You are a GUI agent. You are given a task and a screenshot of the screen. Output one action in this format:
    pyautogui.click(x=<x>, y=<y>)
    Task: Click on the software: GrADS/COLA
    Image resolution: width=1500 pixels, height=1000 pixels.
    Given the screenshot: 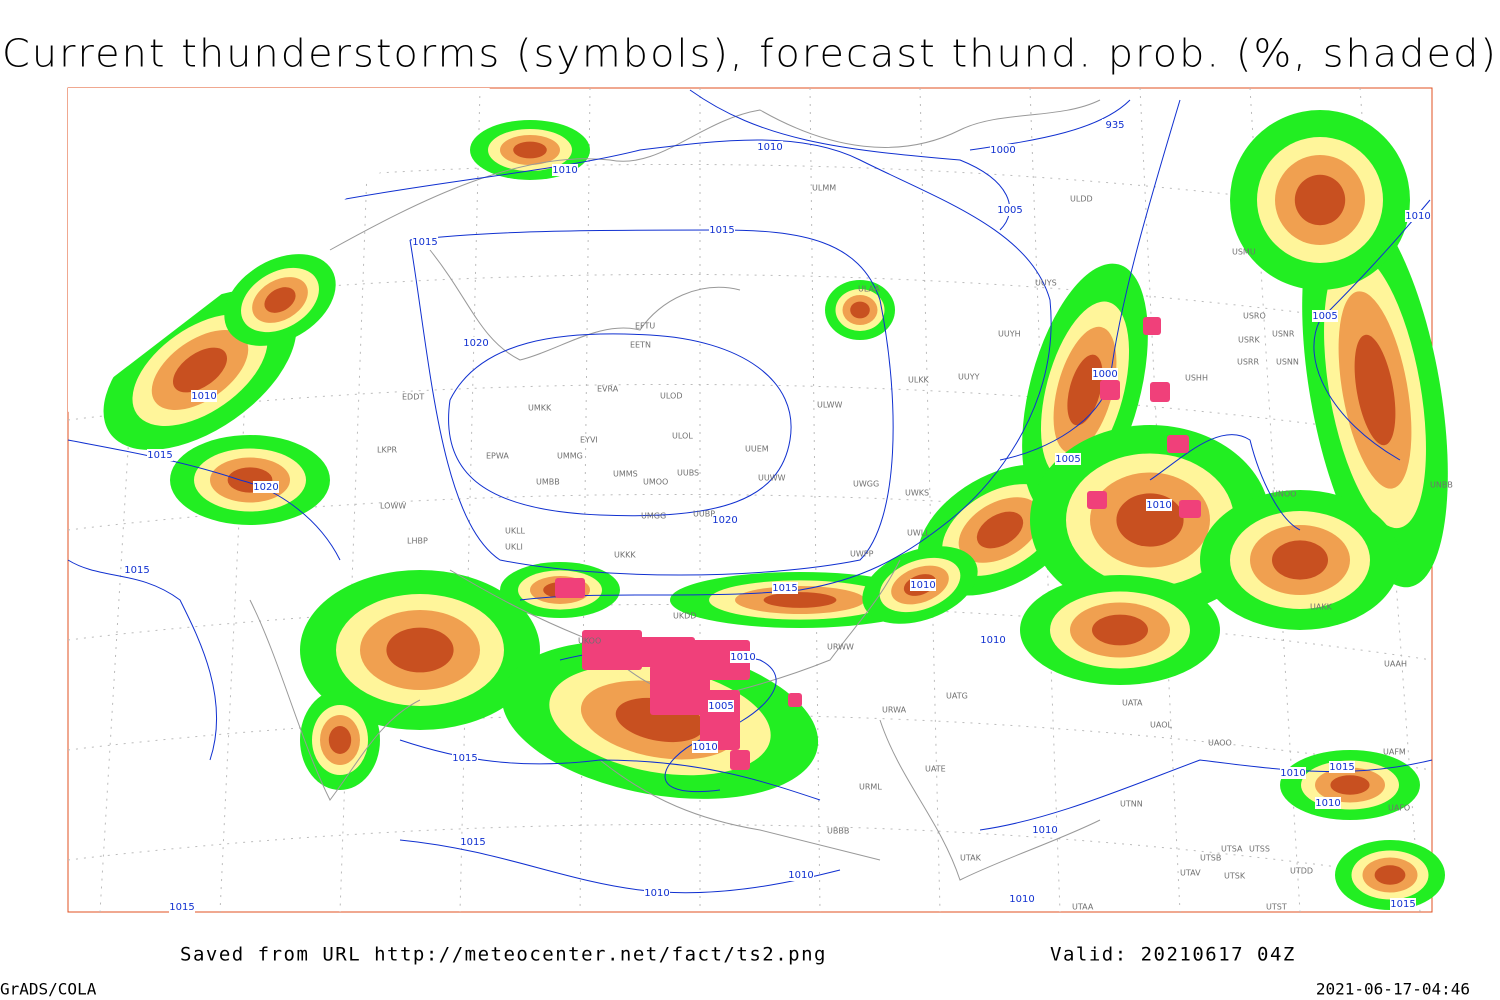 What is the action you would take?
    pyautogui.click(x=48, y=989)
    